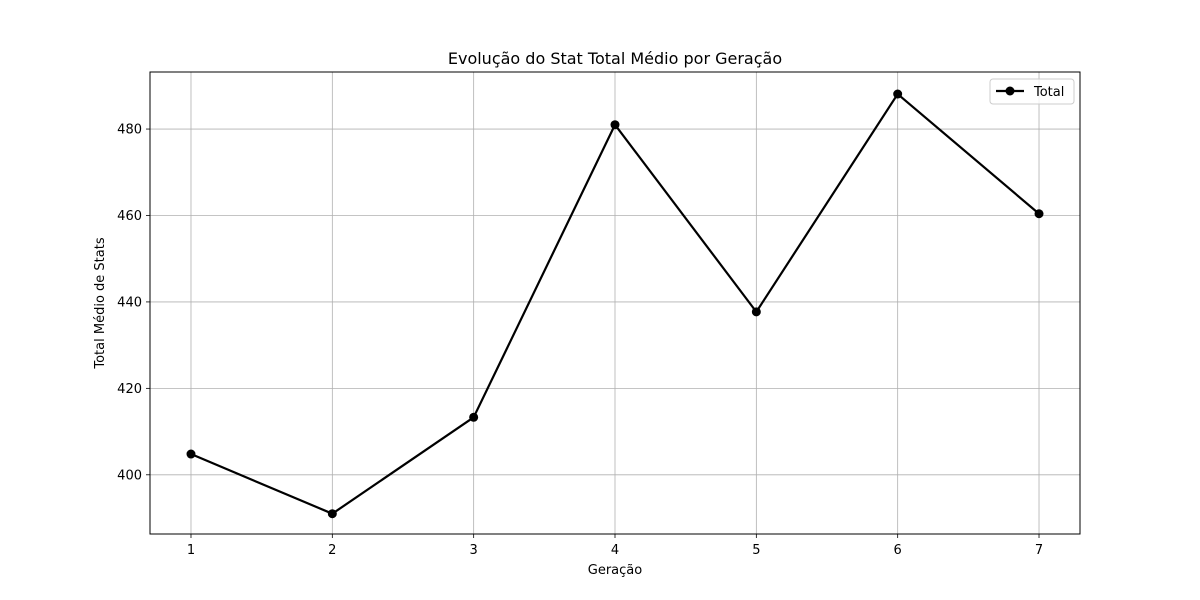 The image size is (1200, 600). What do you see at coordinates (129, 216) in the screenshot?
I see `y-tick-label: 460` at bounding box center [129, 216].